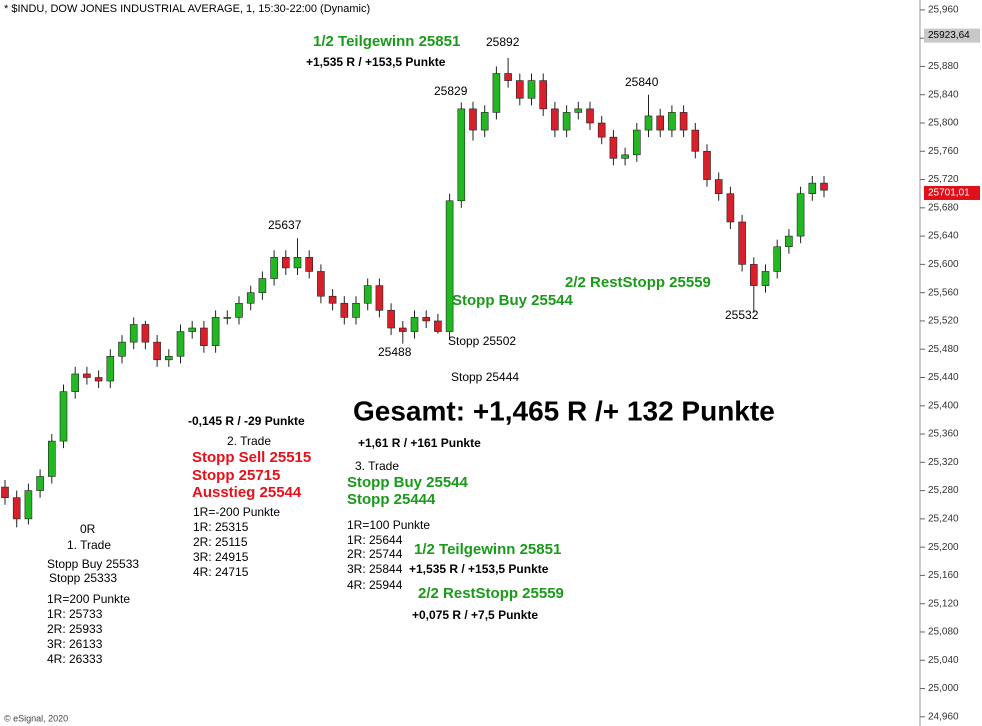 Image resolution: width=982 pixels, height=726 pixels. I want to click on y-tick-label: 25,120, so click(943, 603).